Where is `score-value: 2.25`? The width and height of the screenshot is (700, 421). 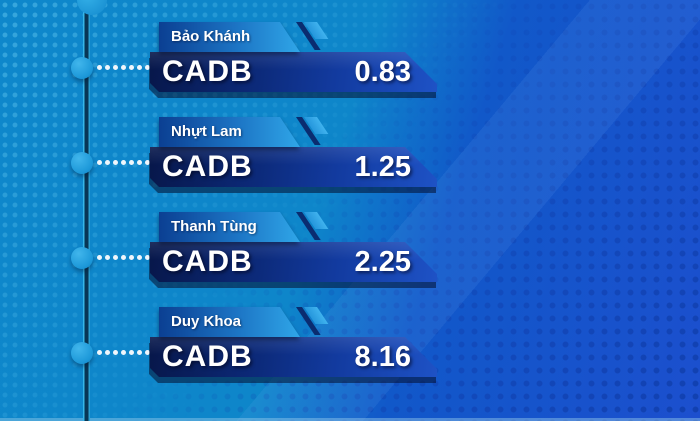 score-value: 2.25 is located at coordinates (382, 262).